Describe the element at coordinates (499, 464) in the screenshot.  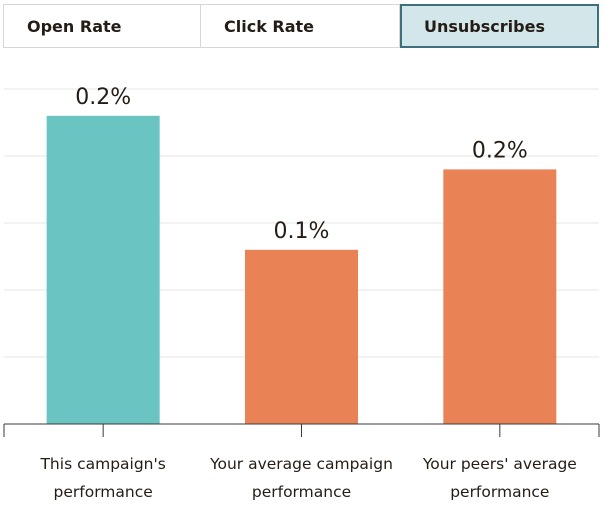
I see `category-label-3-line-1: Your peers' average` at that location.